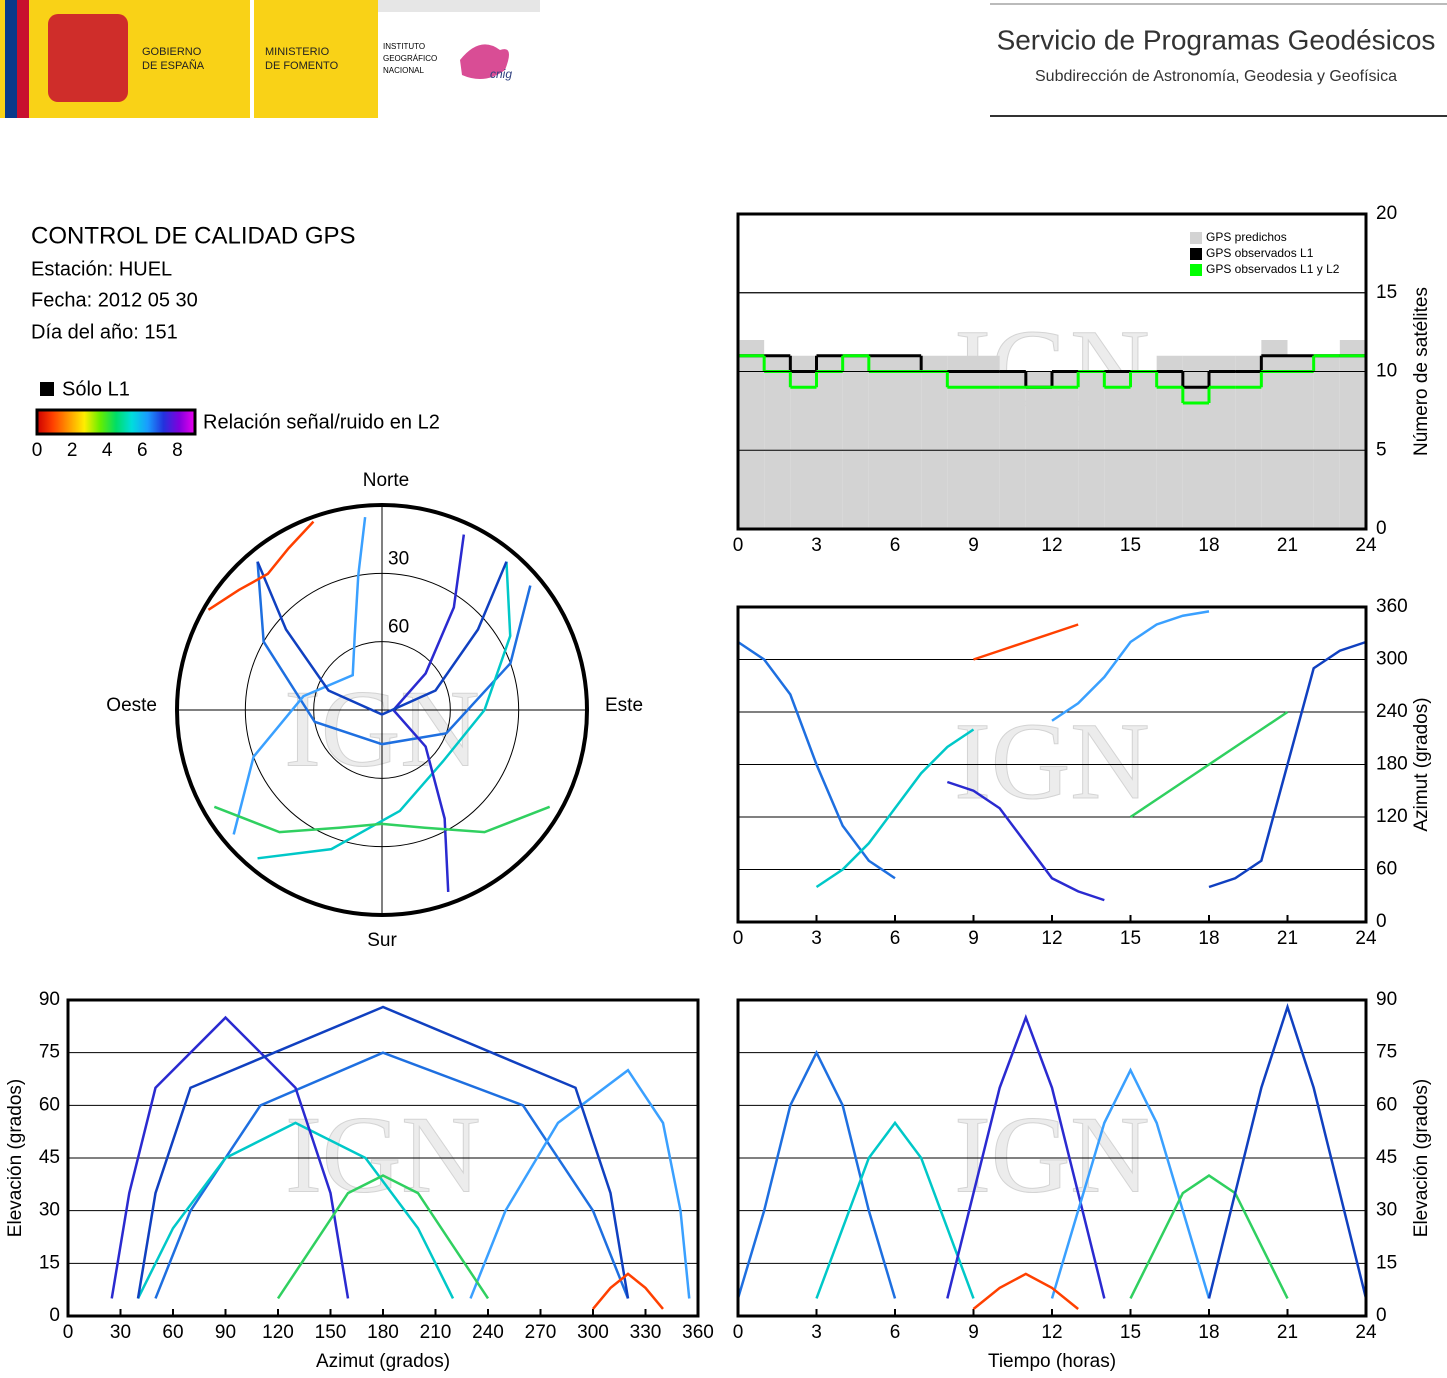 The width and height of the screenshot is (1447, 1378). What do you see at coordinates (172, 1332) in the screenshot?
I see `x-tick-label: 60` at bounding box center [172, 1332].